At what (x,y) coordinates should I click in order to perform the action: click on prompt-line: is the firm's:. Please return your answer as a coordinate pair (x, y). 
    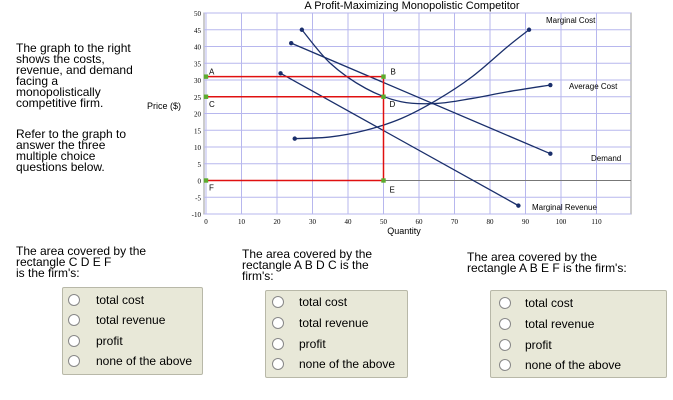
    Looking at the image, I should click on (48, 273).